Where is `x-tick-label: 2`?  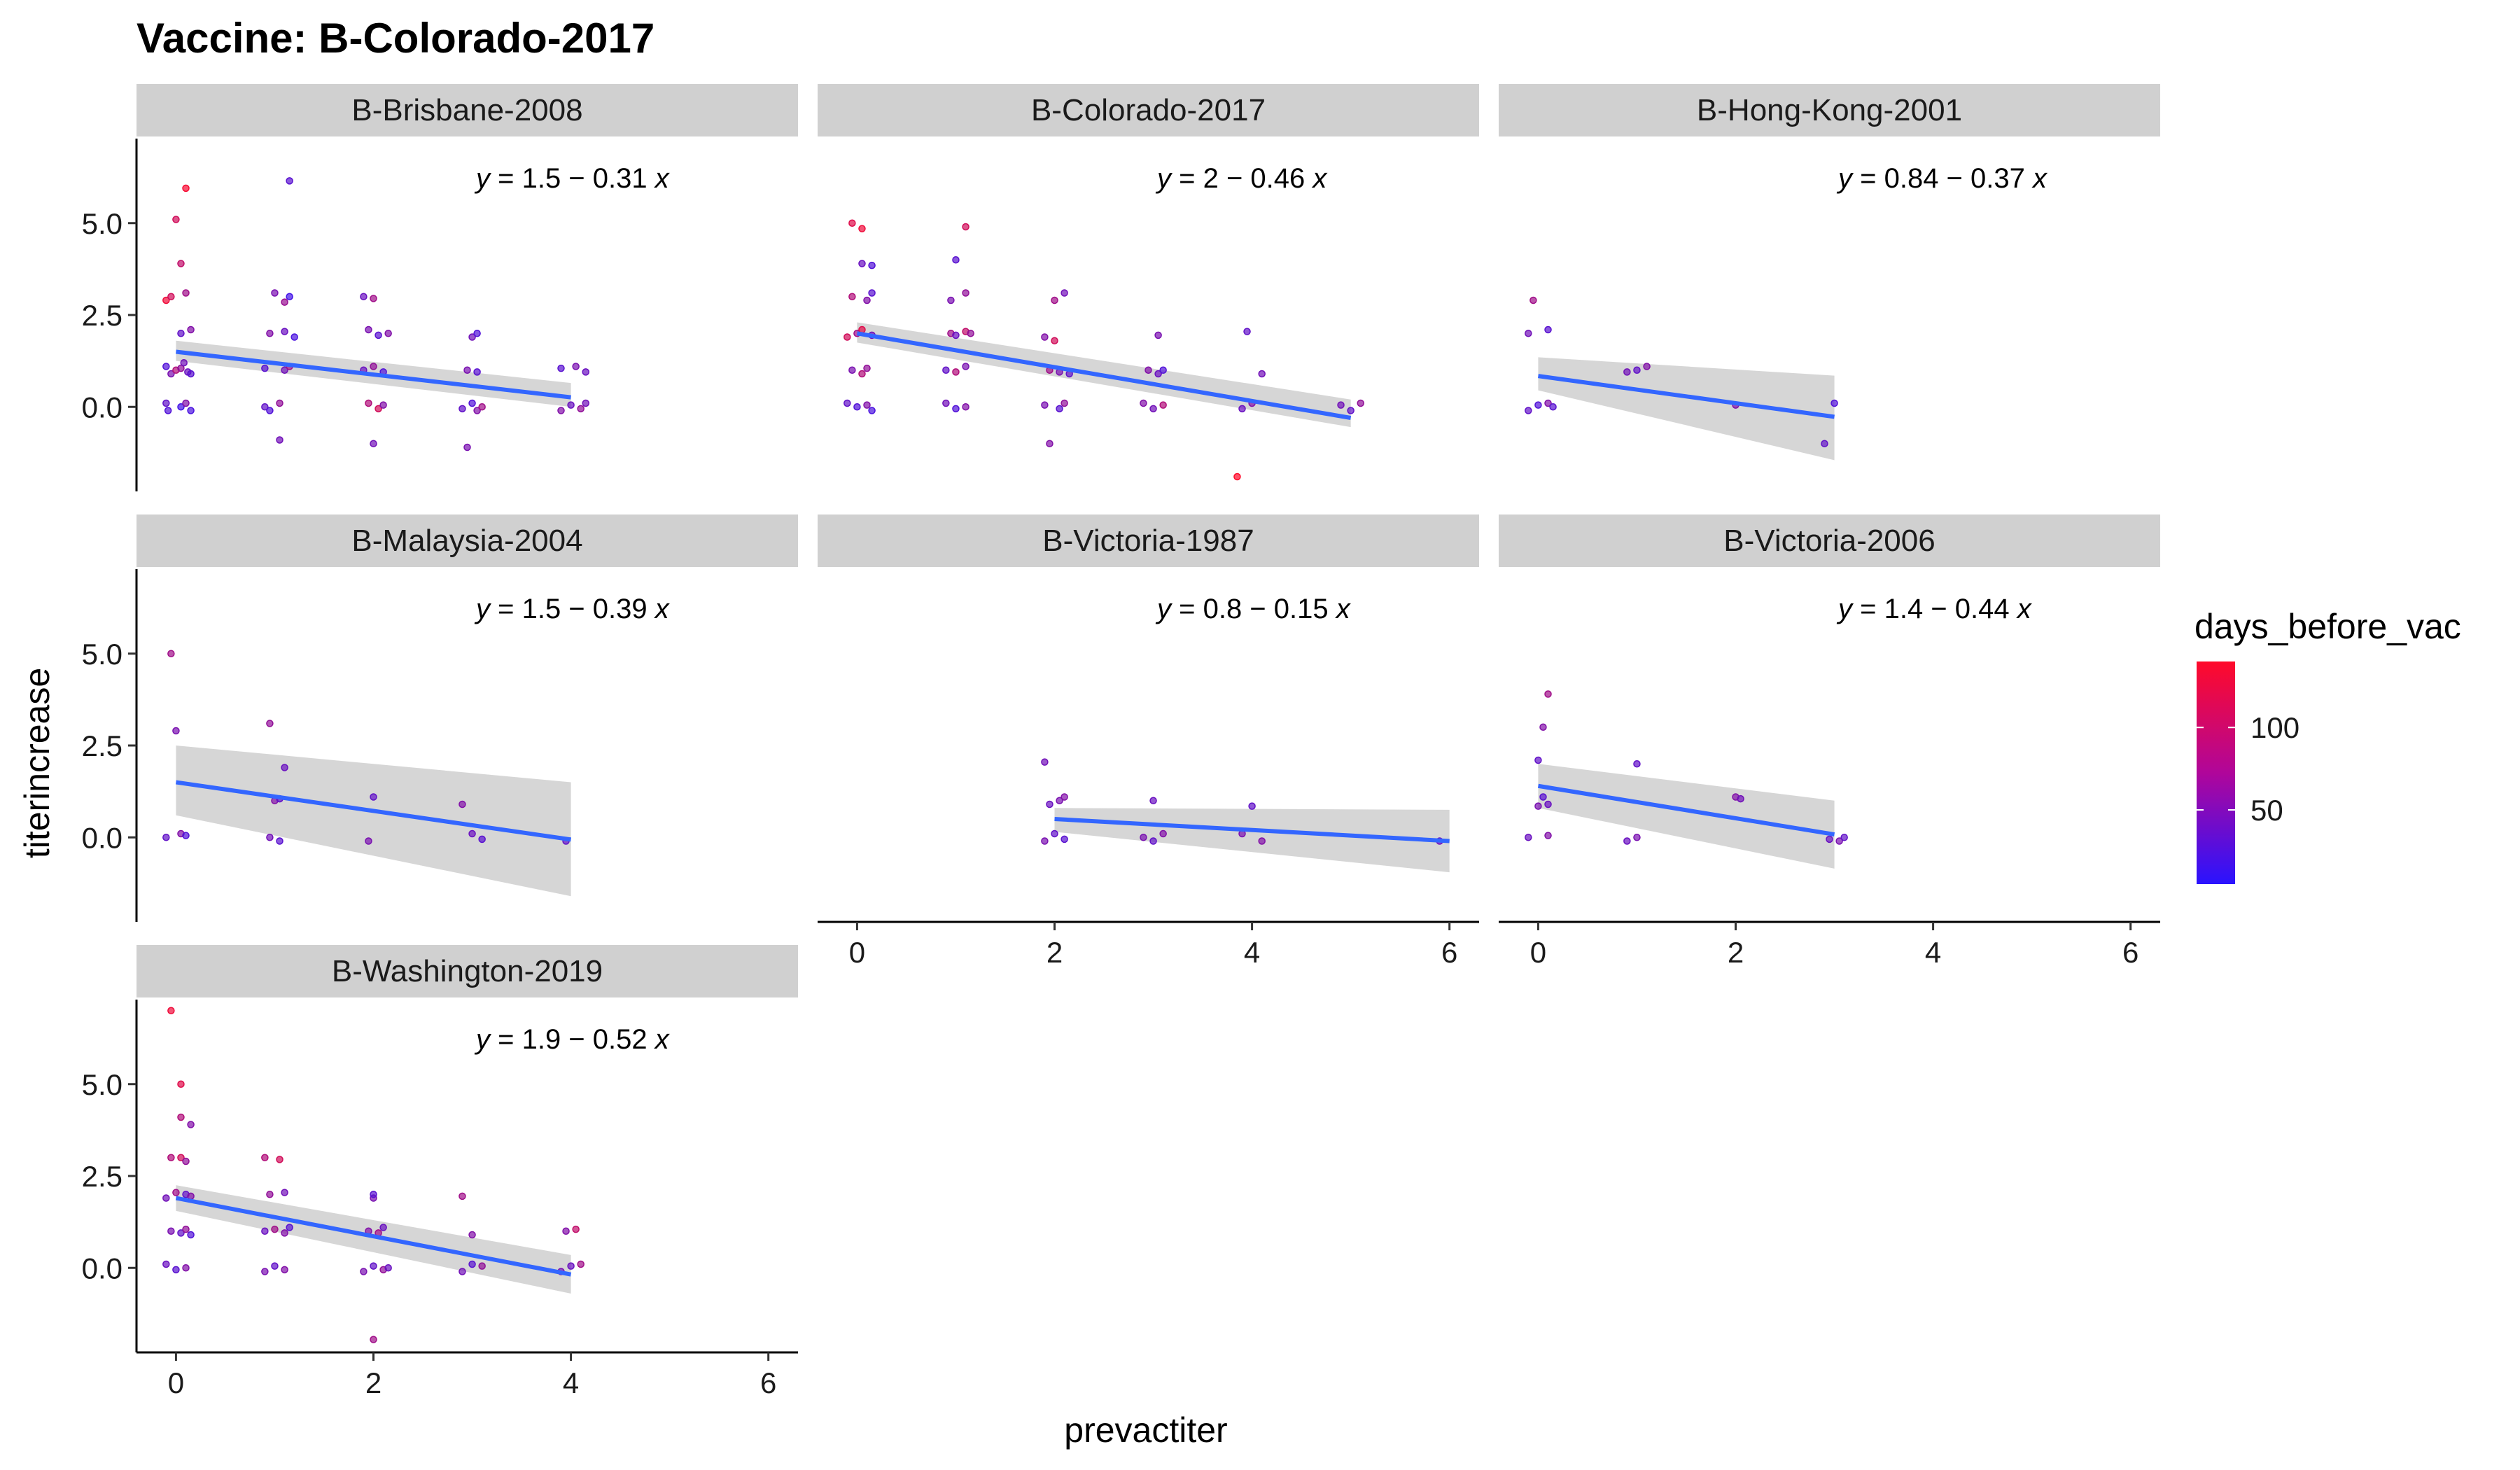 x-tick-label: 2 is located at coordinates (1736, 952).